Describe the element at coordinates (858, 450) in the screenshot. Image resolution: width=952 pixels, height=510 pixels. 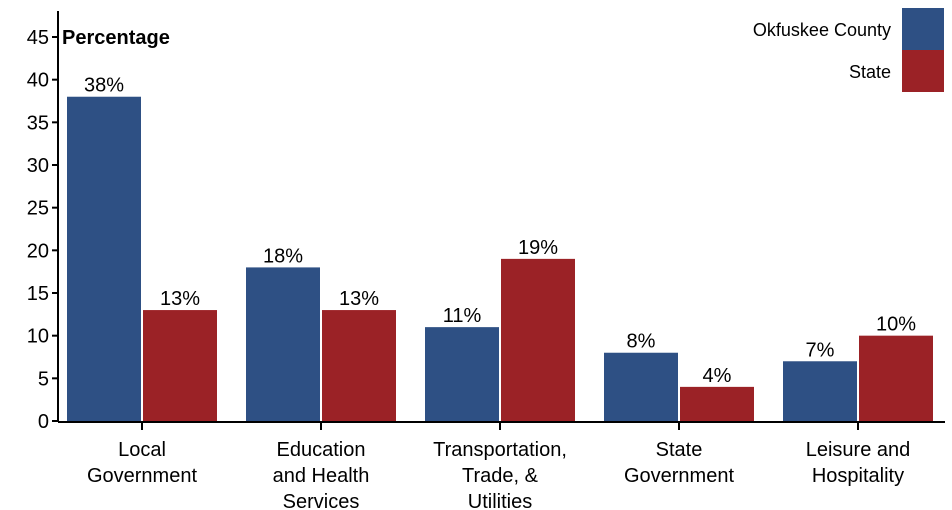
I see `x-tick-label: Leisure and` at that location.